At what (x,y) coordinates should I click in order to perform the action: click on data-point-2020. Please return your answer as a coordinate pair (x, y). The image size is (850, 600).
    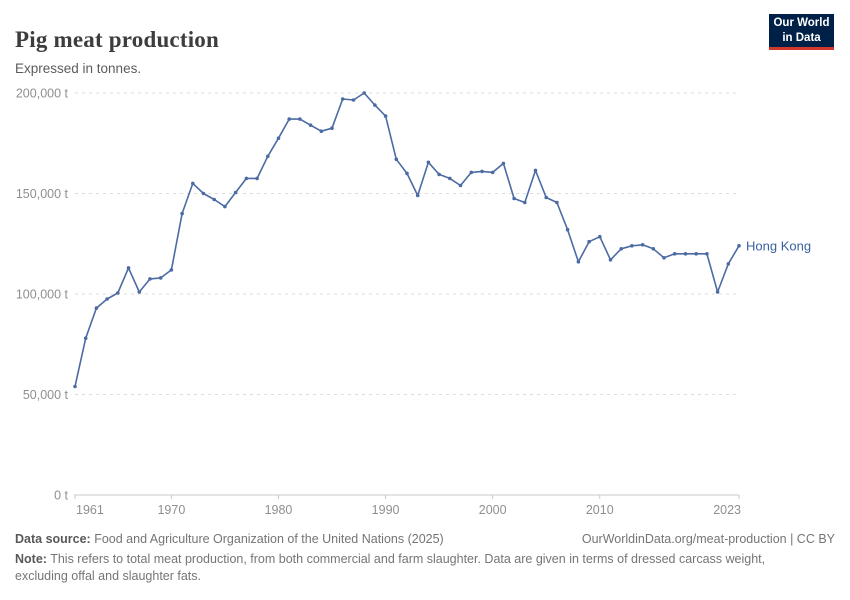
    Looking at the image, I should click on (707, 254).